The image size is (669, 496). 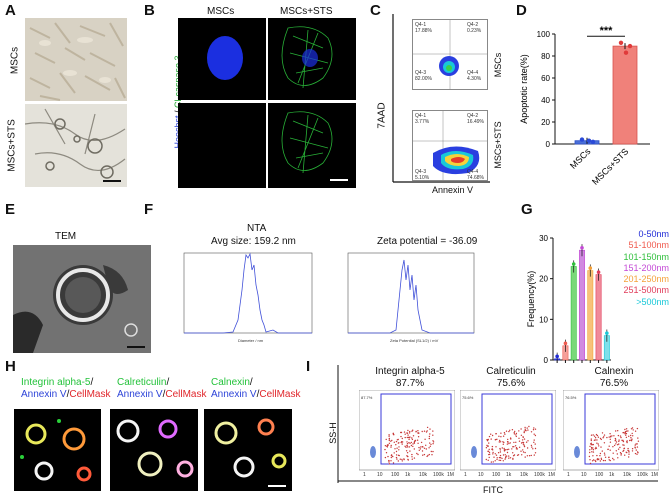 What do you see at coordinates (568, 299) in the screenshot?
I see `size-frequency-chart: 0 10 20 30 Frequency(%)` at bounding box center [568, 299].